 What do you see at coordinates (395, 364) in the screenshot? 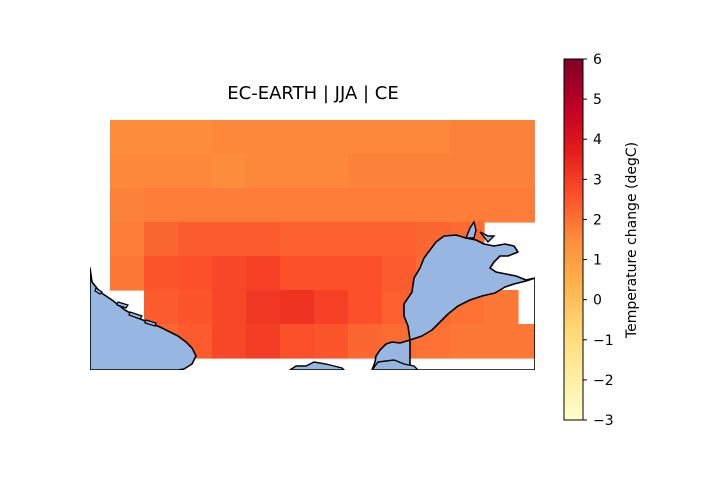
I see `marmara-fragment` at bounding box center [395, 364].